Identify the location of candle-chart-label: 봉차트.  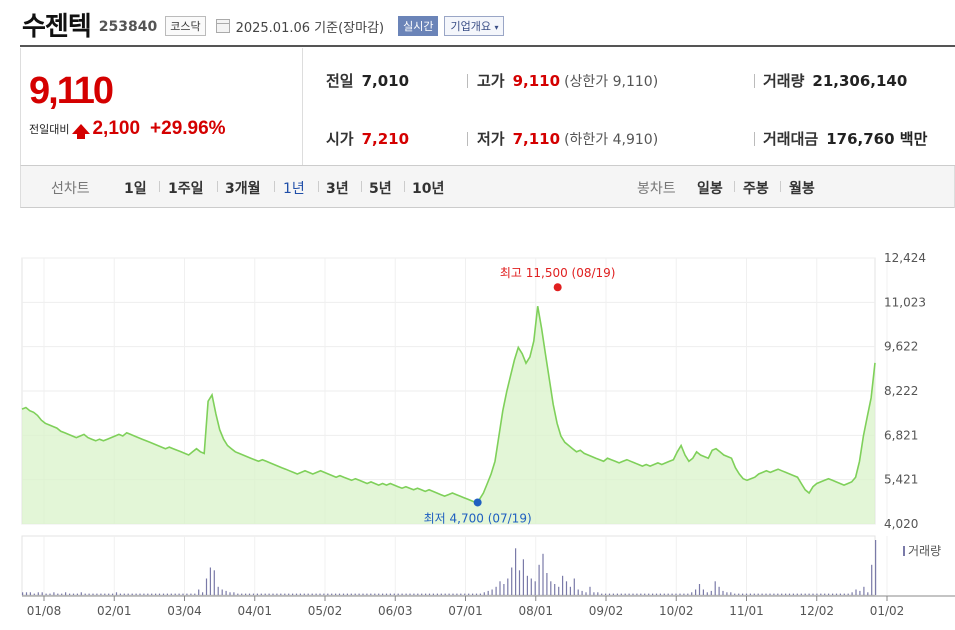
(656, 189).